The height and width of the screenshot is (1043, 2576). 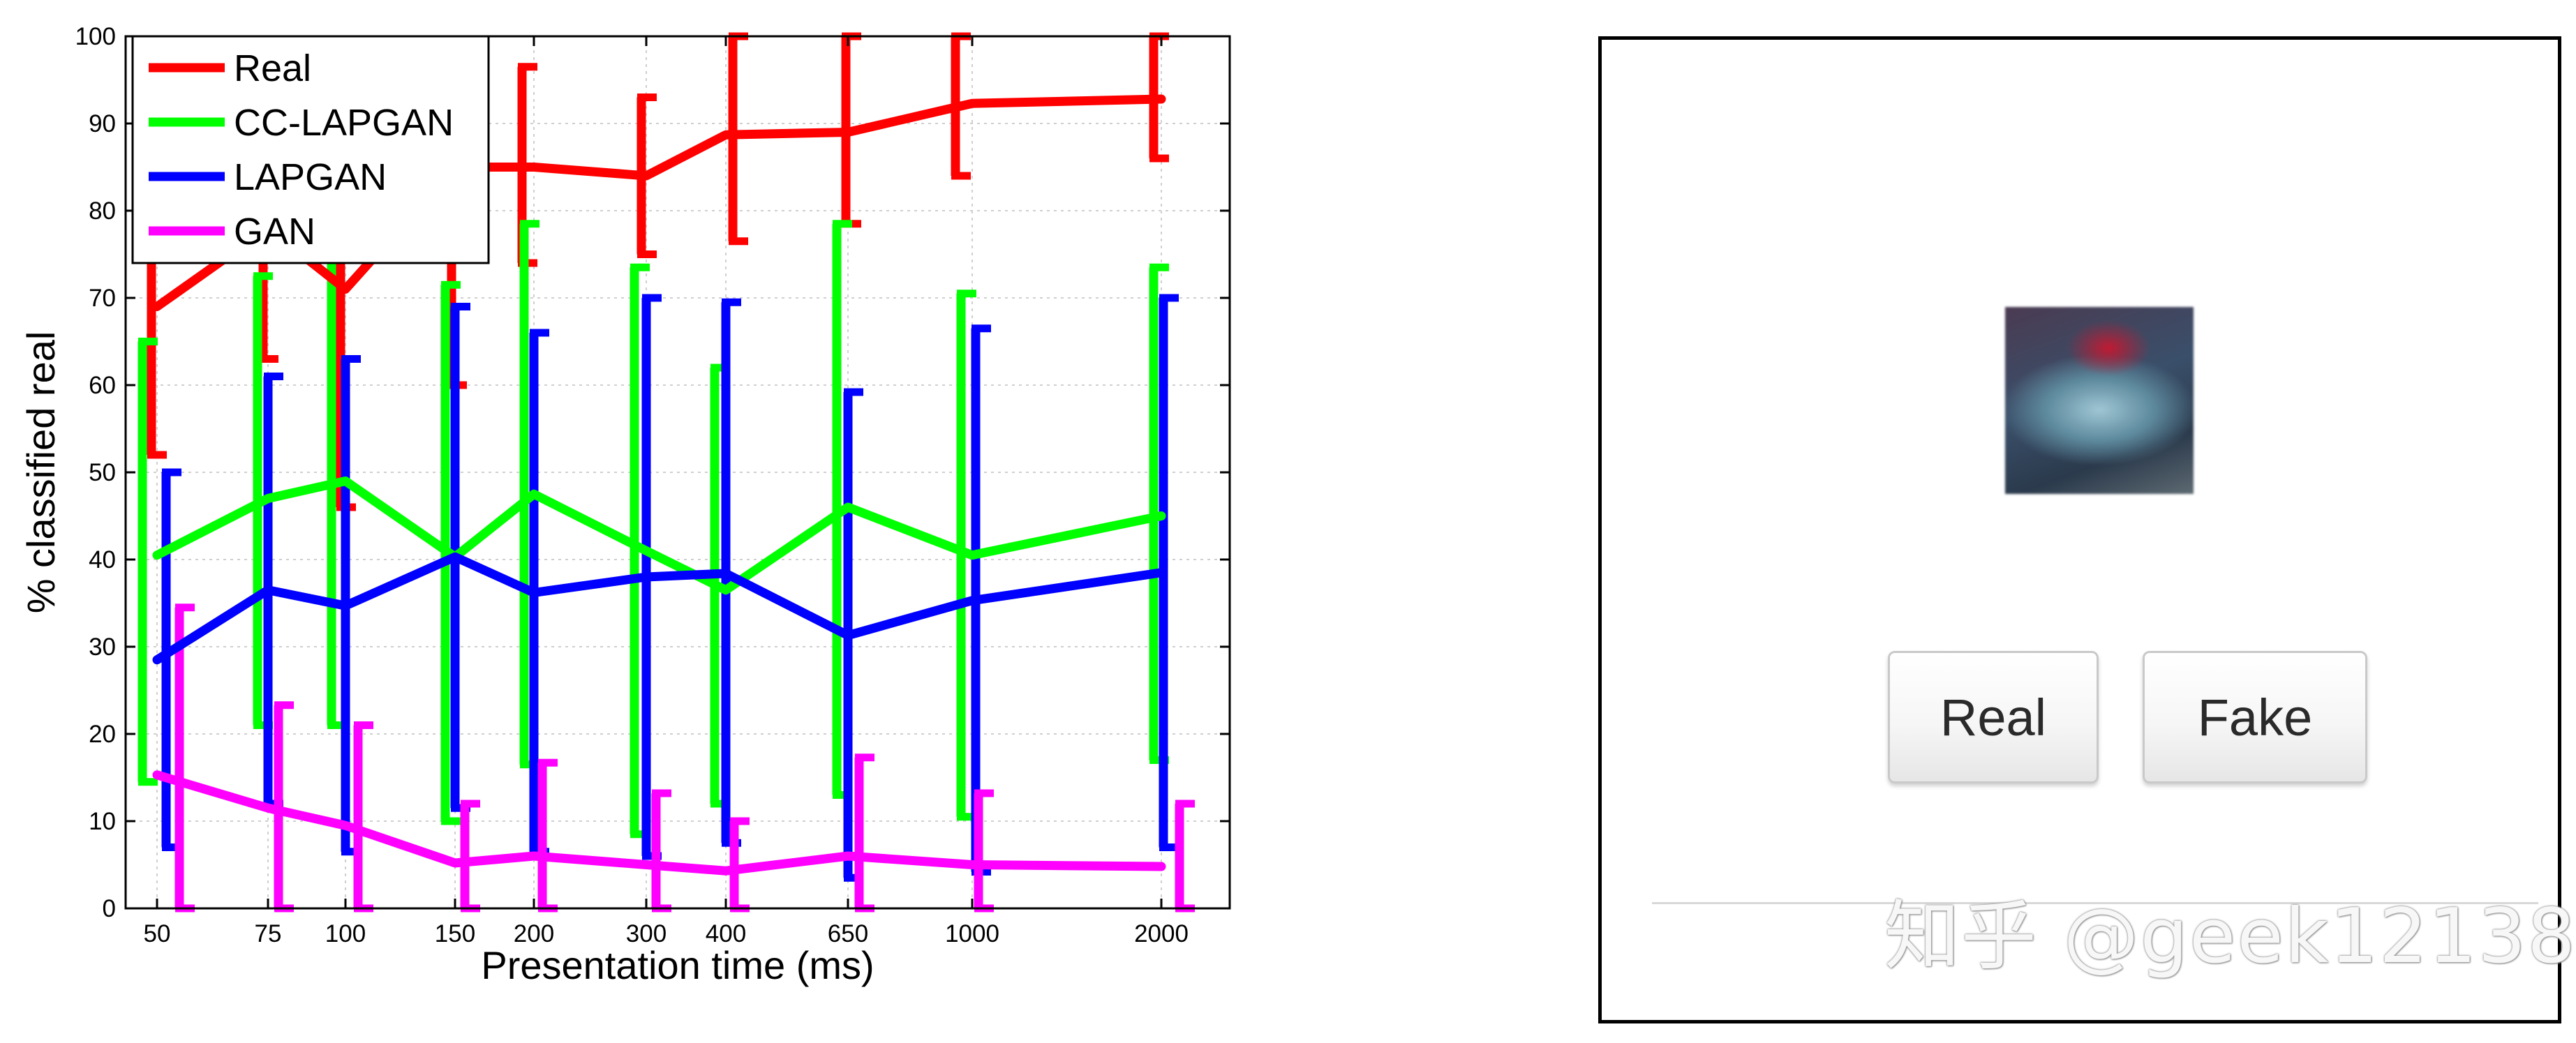 I want to click on x-tick-label: 400, so click(x=726, y=934).